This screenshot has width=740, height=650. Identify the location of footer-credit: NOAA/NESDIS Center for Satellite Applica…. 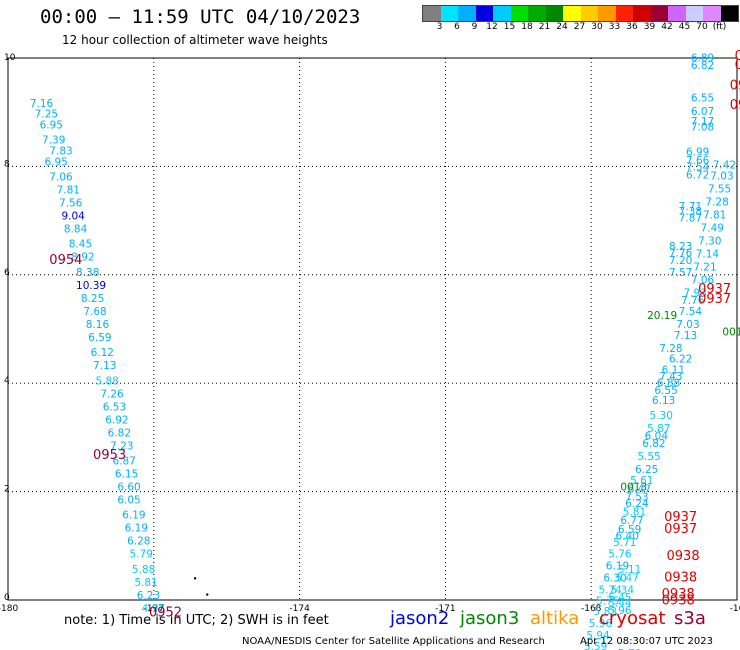
(393, 641).